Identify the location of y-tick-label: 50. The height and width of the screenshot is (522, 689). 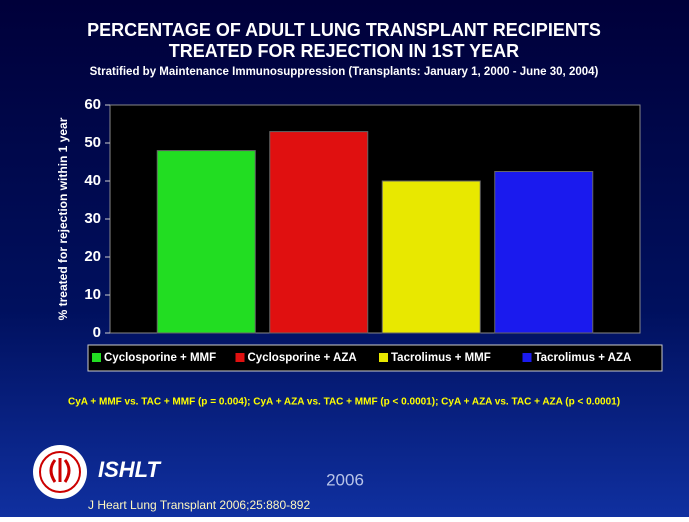
(92, 142).